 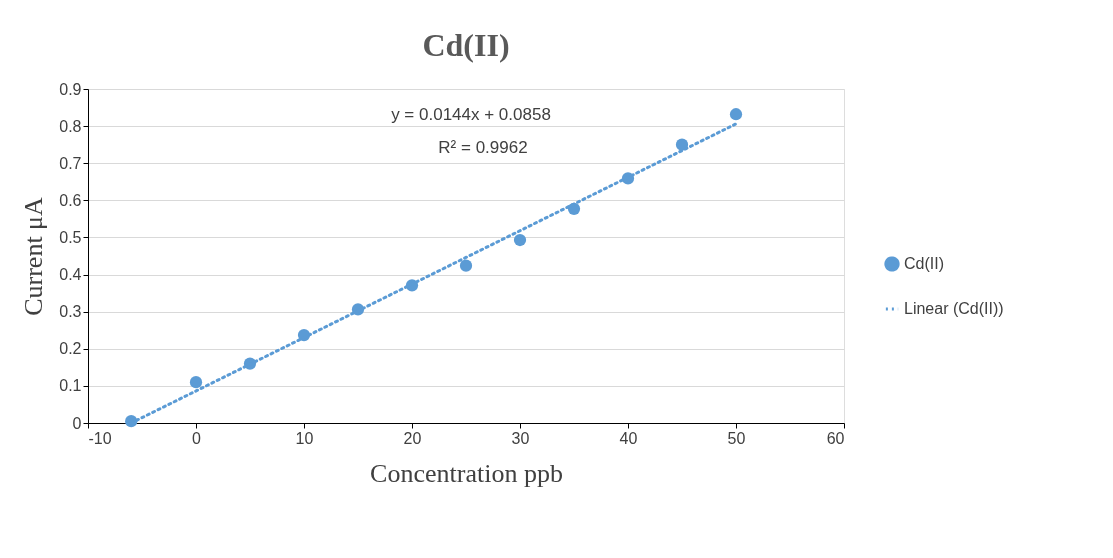 What do you see at coordinates (77, 423) in the screenshot?
I see `y-tick-label: 0` at bounding box center [77, 423].